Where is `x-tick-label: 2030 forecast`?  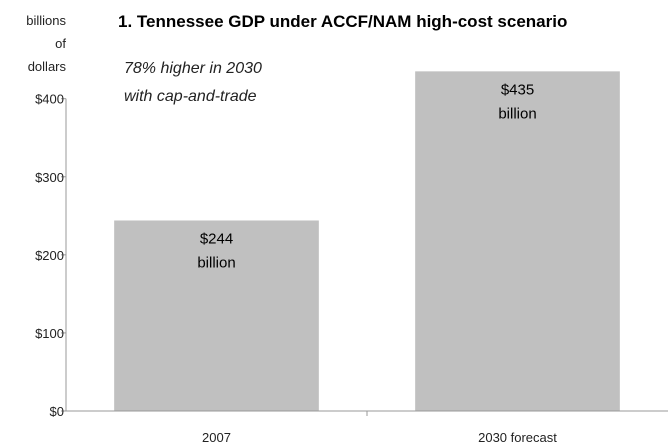
x-tick-label: 2030 forecast is located at coordinates (517, 437).